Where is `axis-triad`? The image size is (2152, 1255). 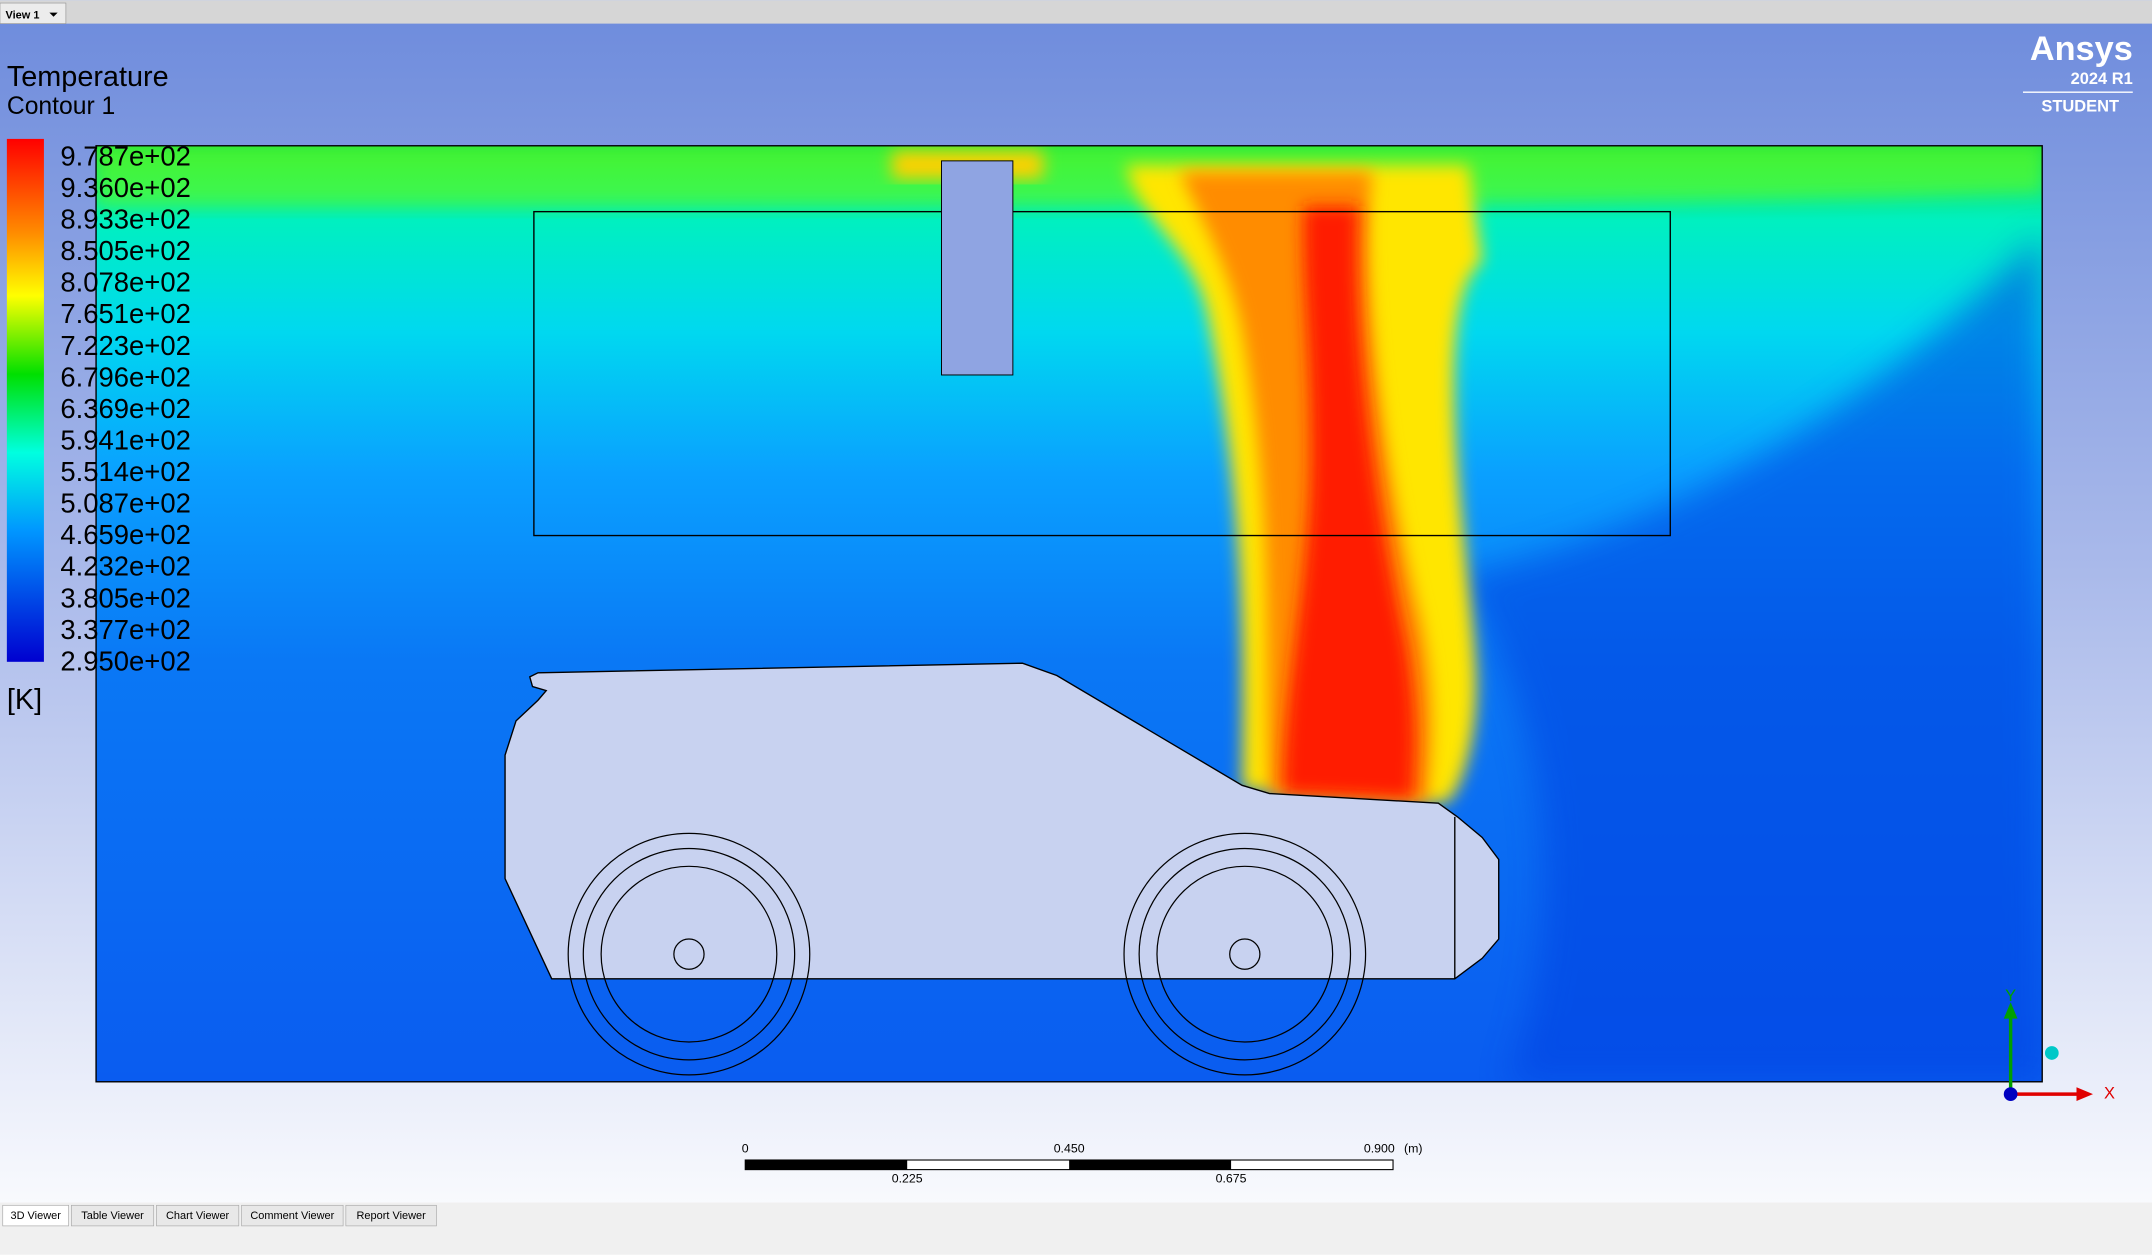
axis-triad is located at coordinates (2048, 1051).